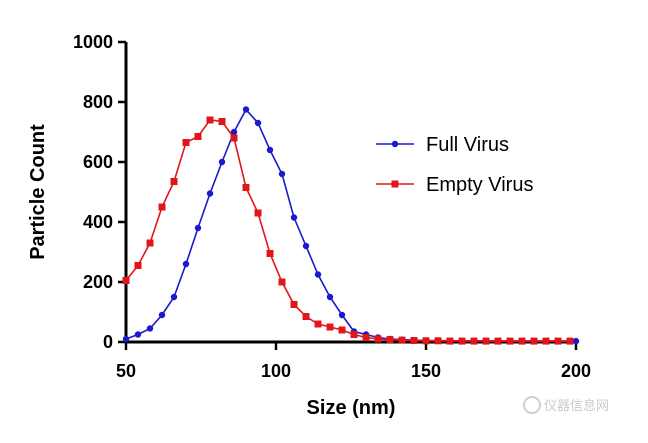 This screenshot has height=443, width=648. I want to click on x-axis-title: Size (nm), so click(351, 408).